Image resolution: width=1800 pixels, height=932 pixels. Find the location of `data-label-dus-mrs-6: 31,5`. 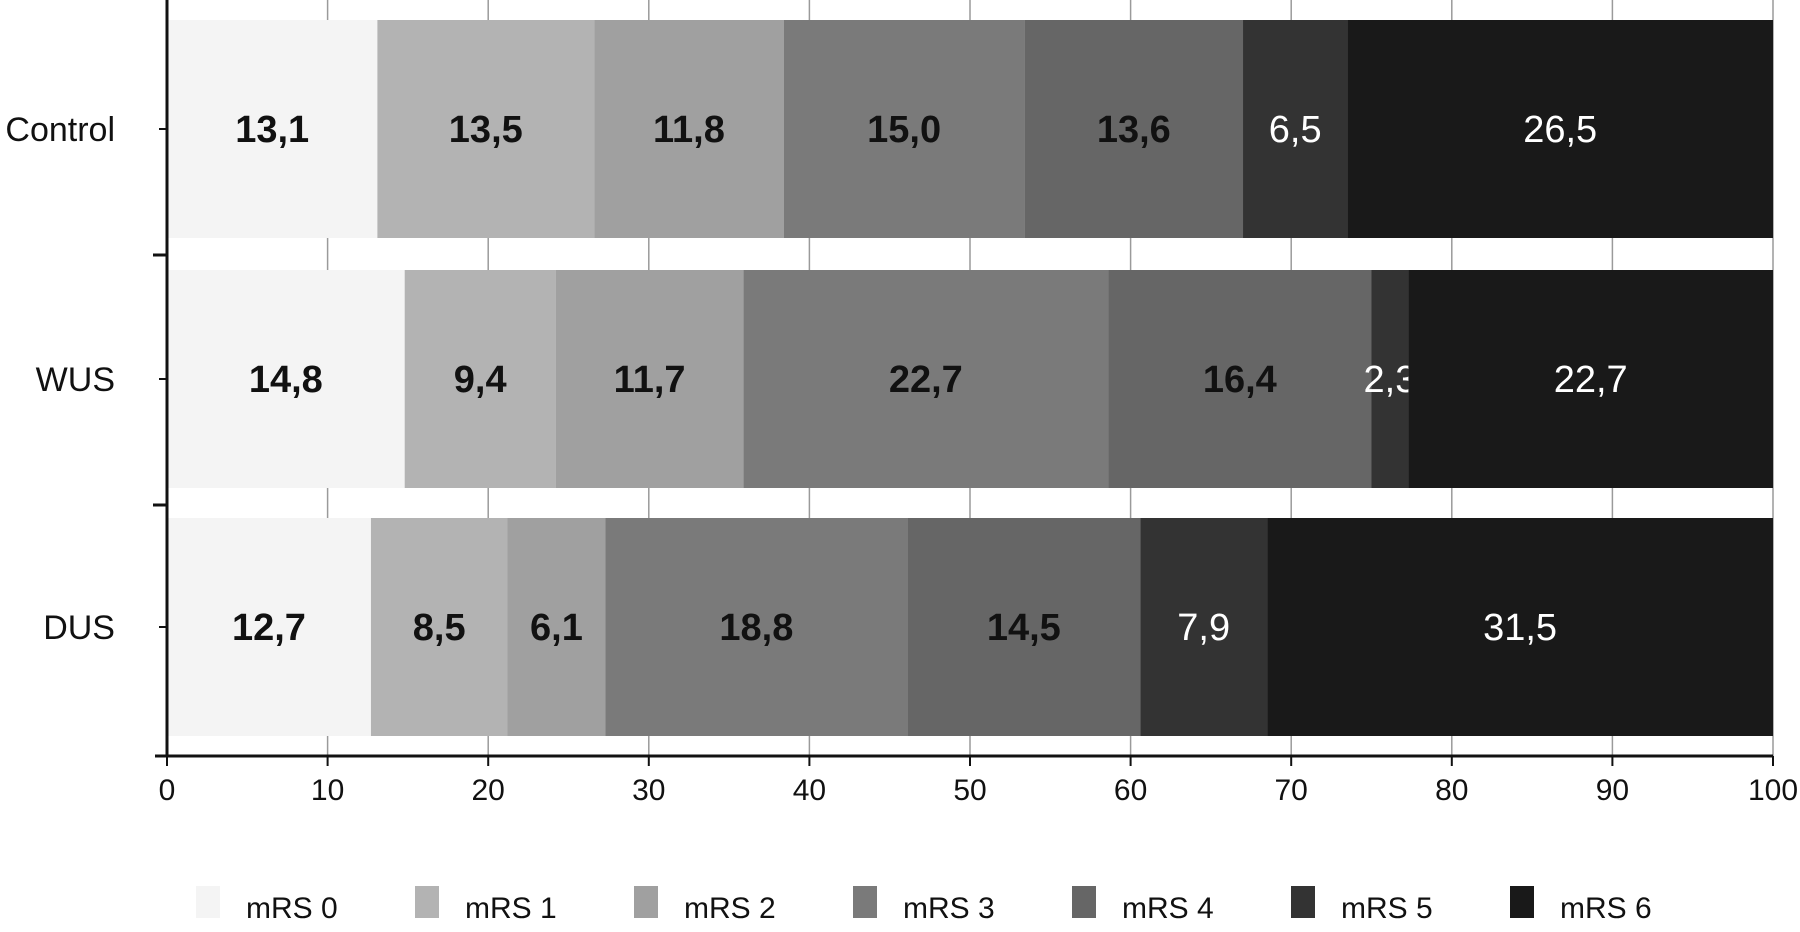

data-label-dus-mrs-6: 31,5 is located at coordinates (1520, 628).